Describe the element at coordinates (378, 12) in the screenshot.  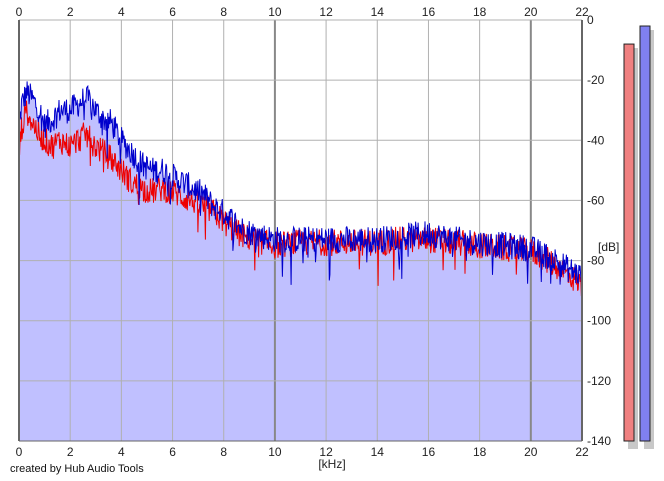
I see `x-tick-label-top: 14` at that location.